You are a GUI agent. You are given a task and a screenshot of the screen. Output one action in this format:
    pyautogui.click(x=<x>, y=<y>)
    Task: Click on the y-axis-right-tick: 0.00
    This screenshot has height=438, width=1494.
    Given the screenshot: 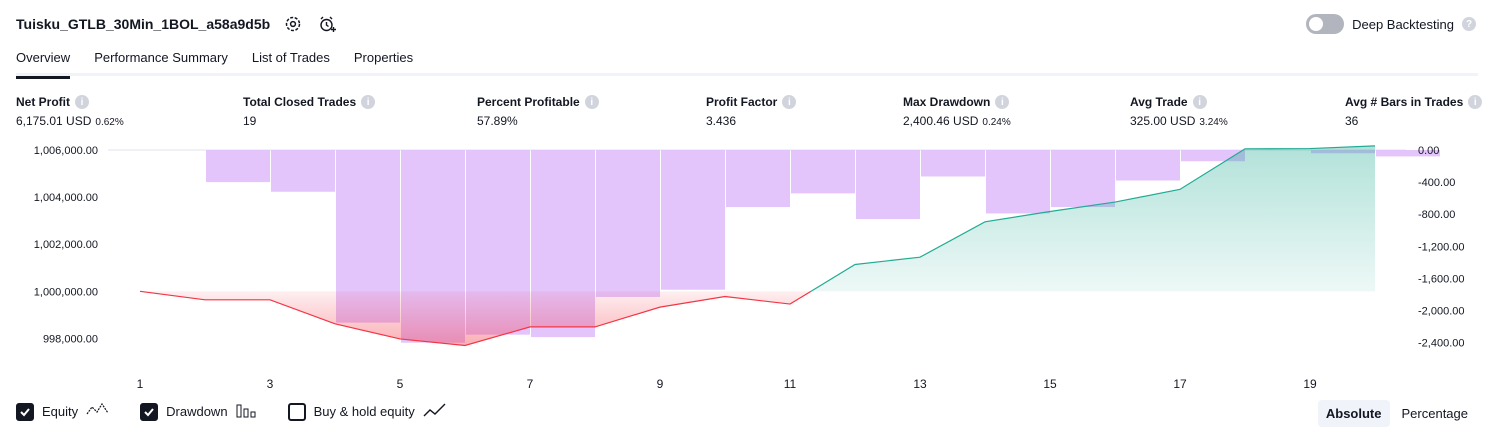 What is the action you would take?
    pyautogui.click(x=1428, y=151)
    